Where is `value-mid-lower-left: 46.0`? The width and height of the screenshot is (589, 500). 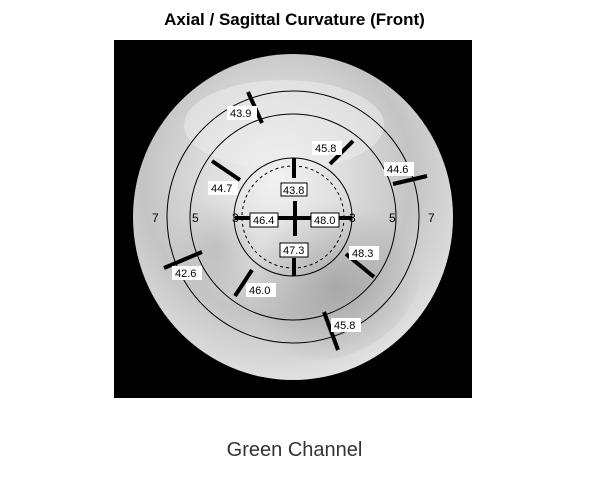 value-mid-lower-left: 46.0 is located at coordinates (259, 291).